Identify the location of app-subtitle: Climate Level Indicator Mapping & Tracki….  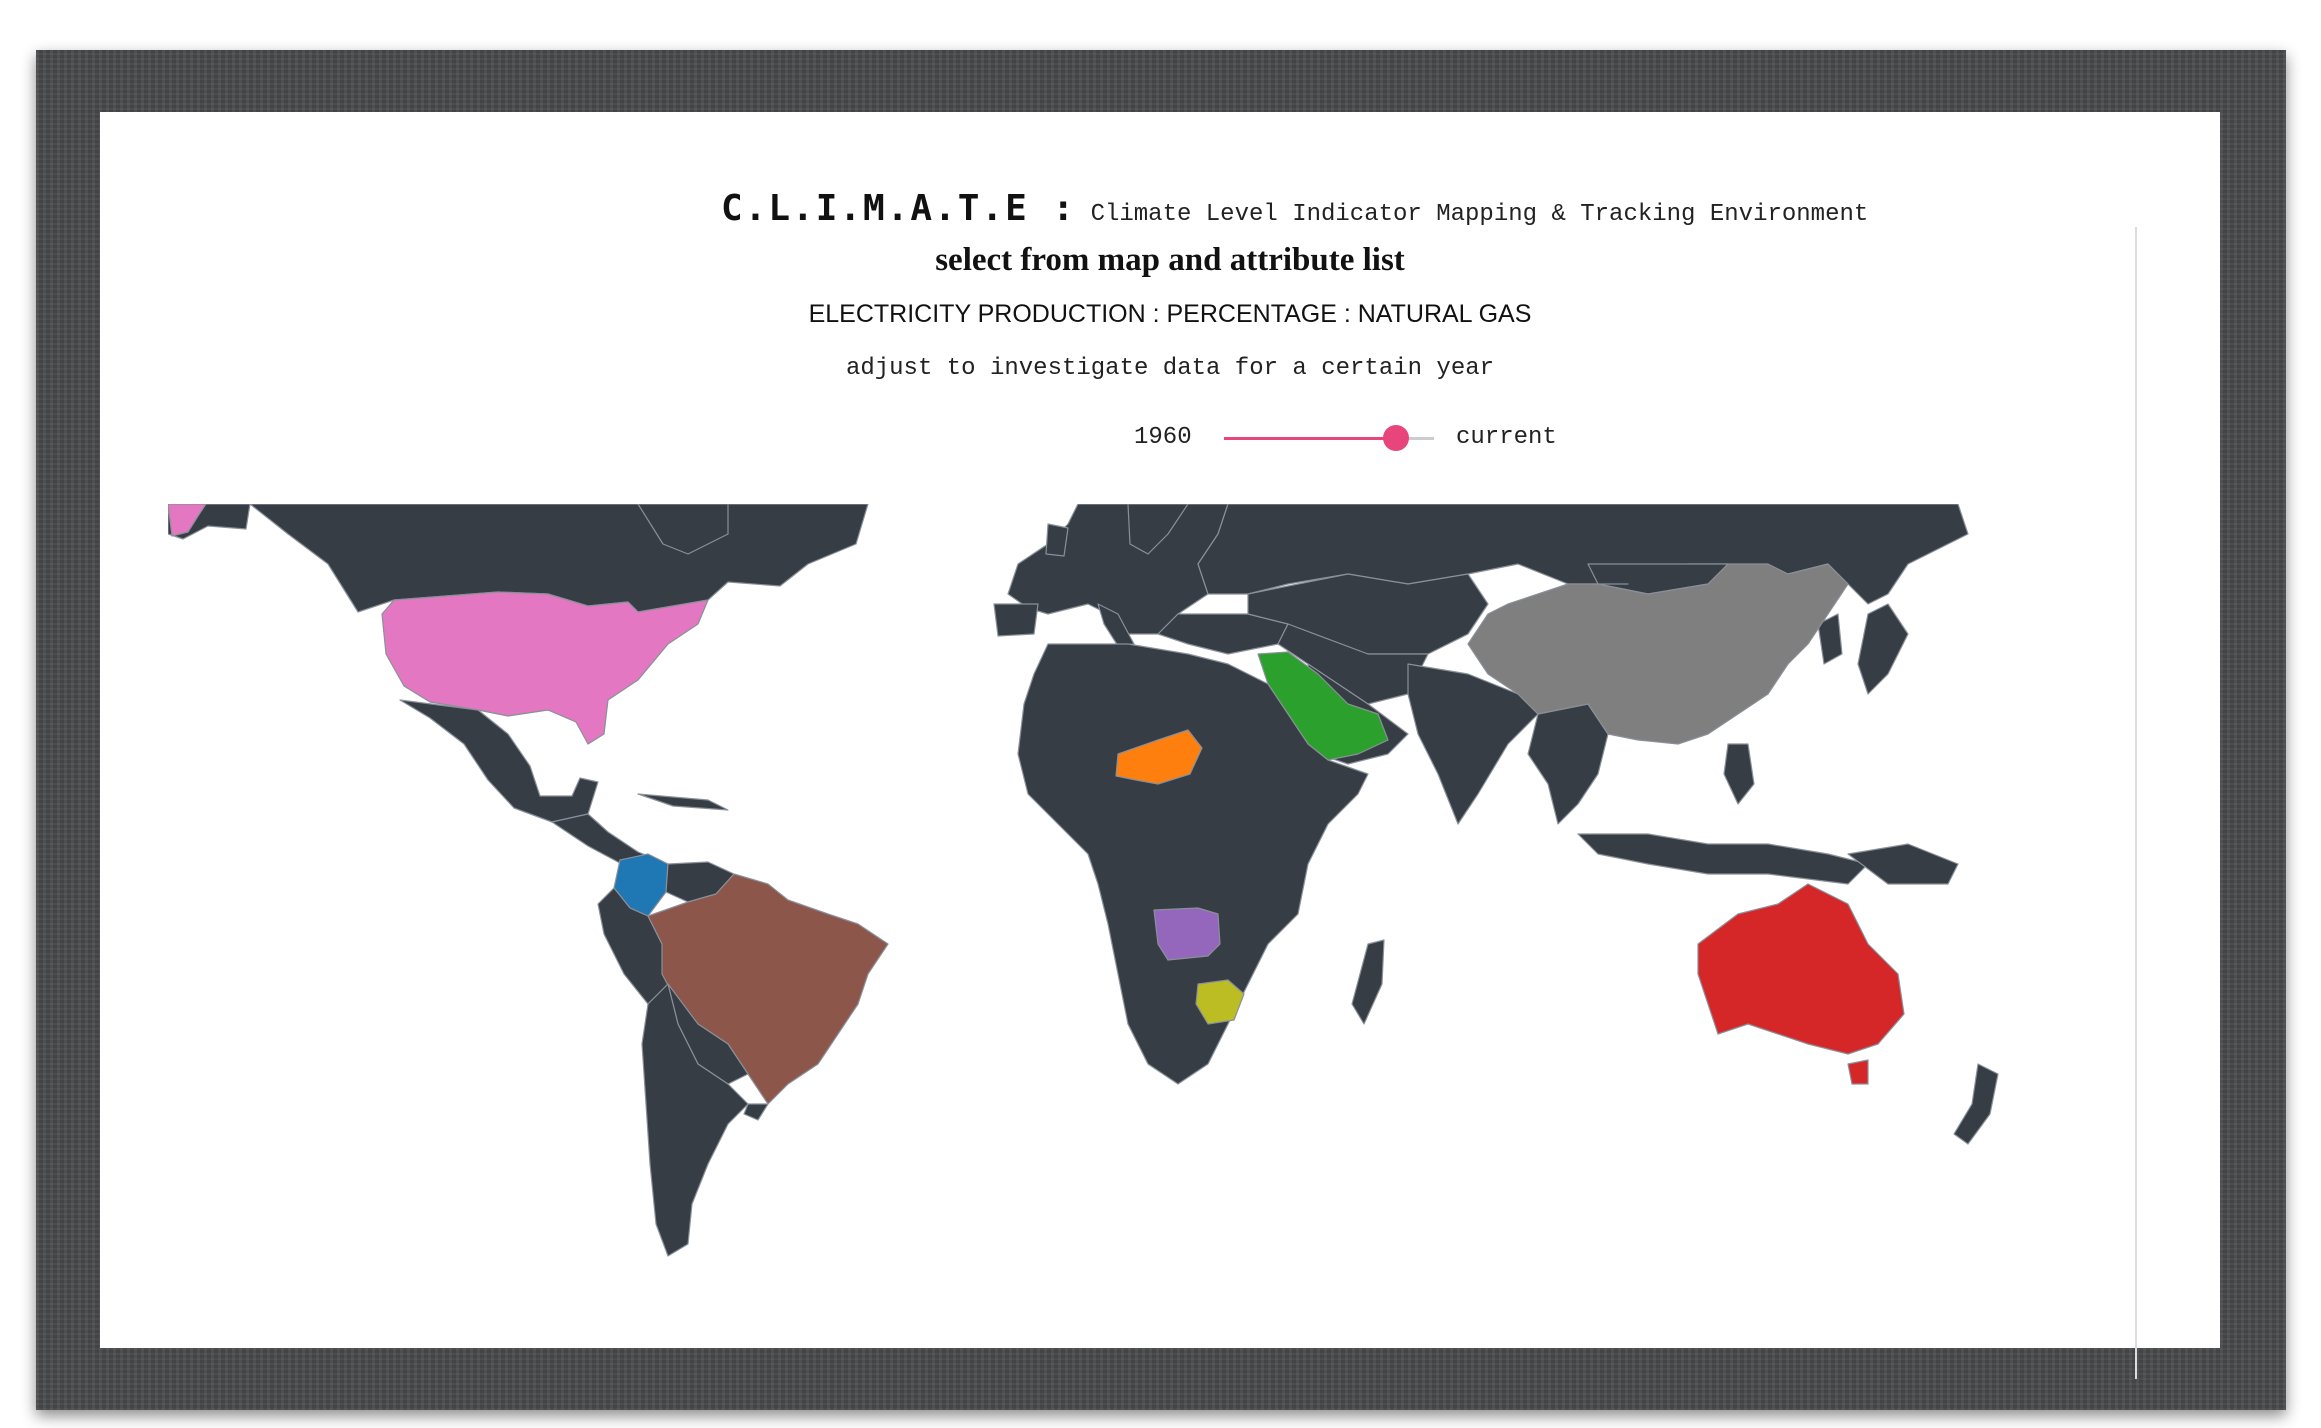
(1479, 214).